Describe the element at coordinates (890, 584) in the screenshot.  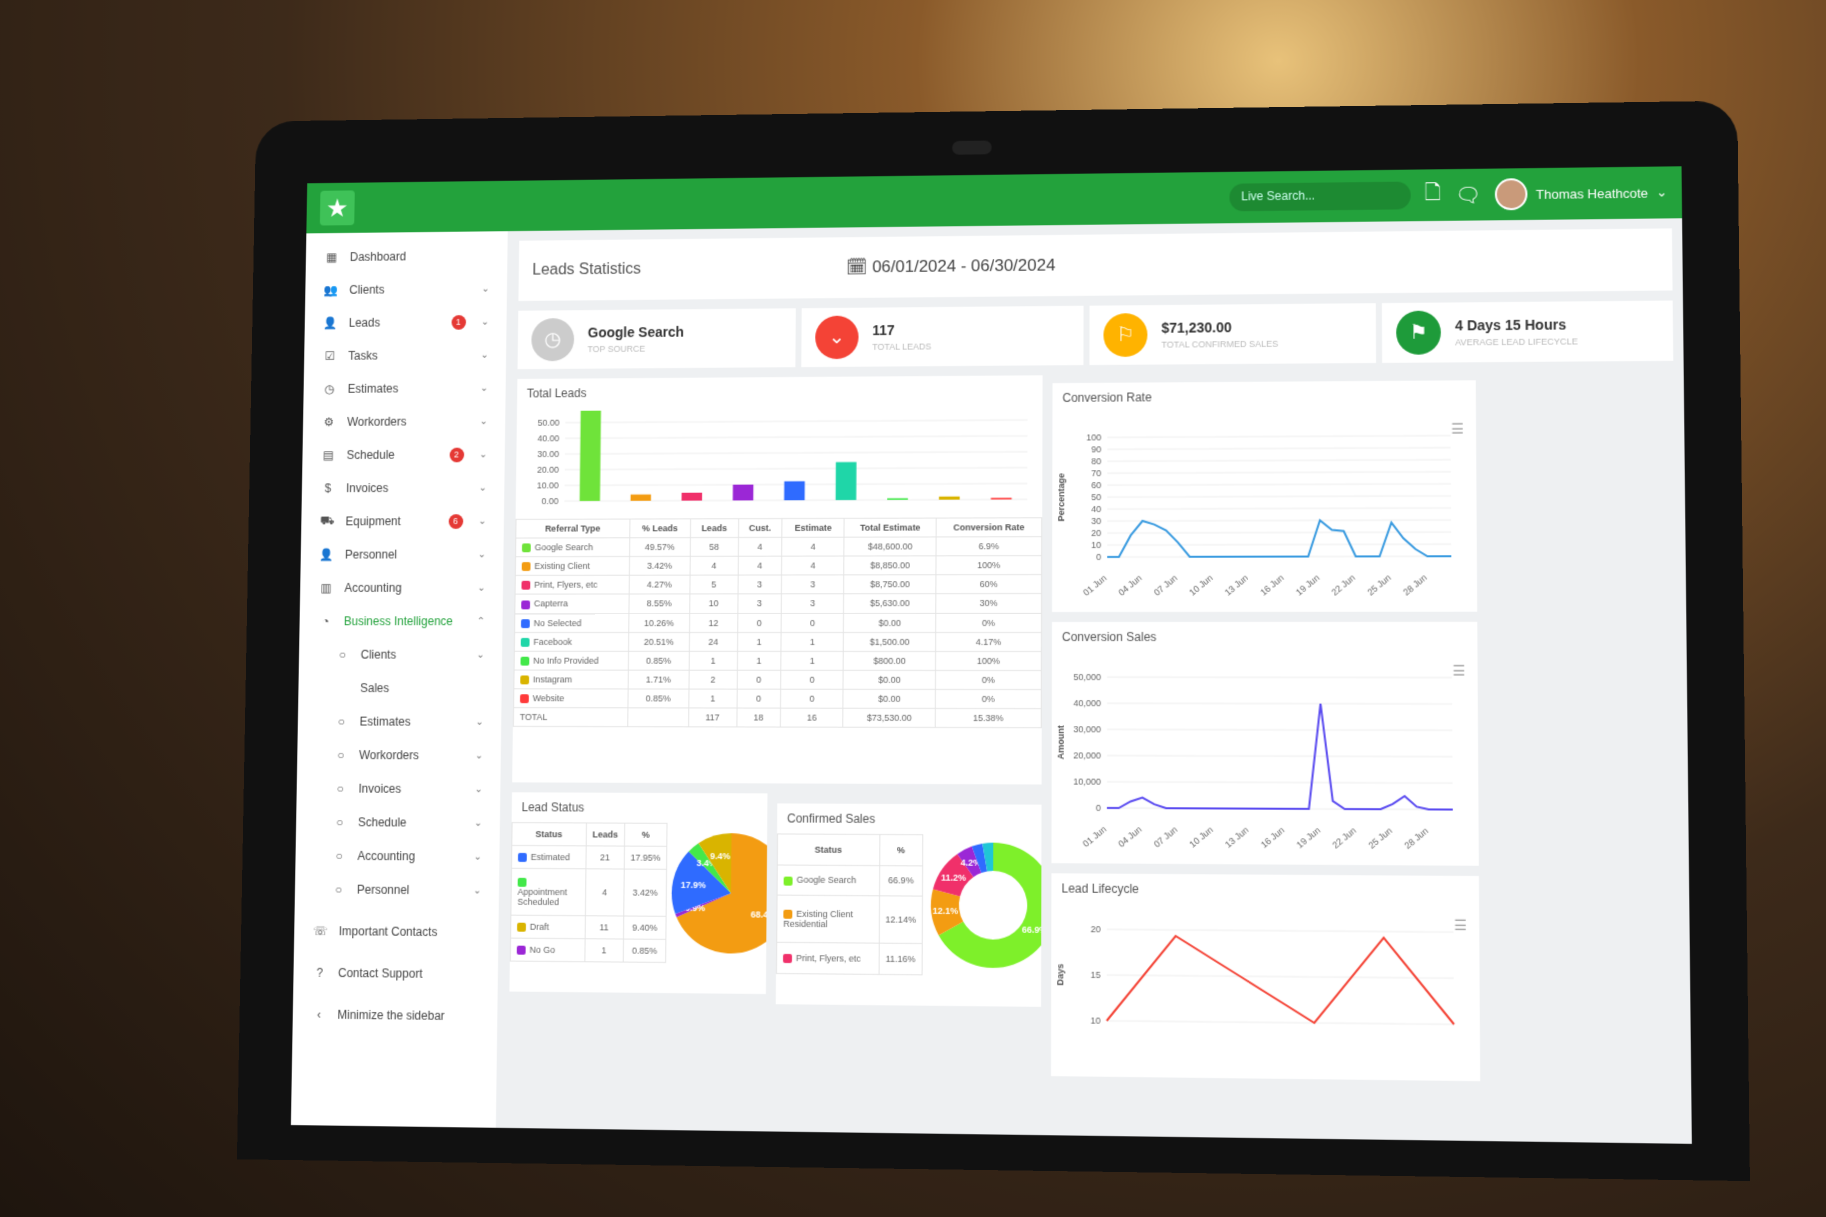
I see `table-cell: $8,750.00` at that location.